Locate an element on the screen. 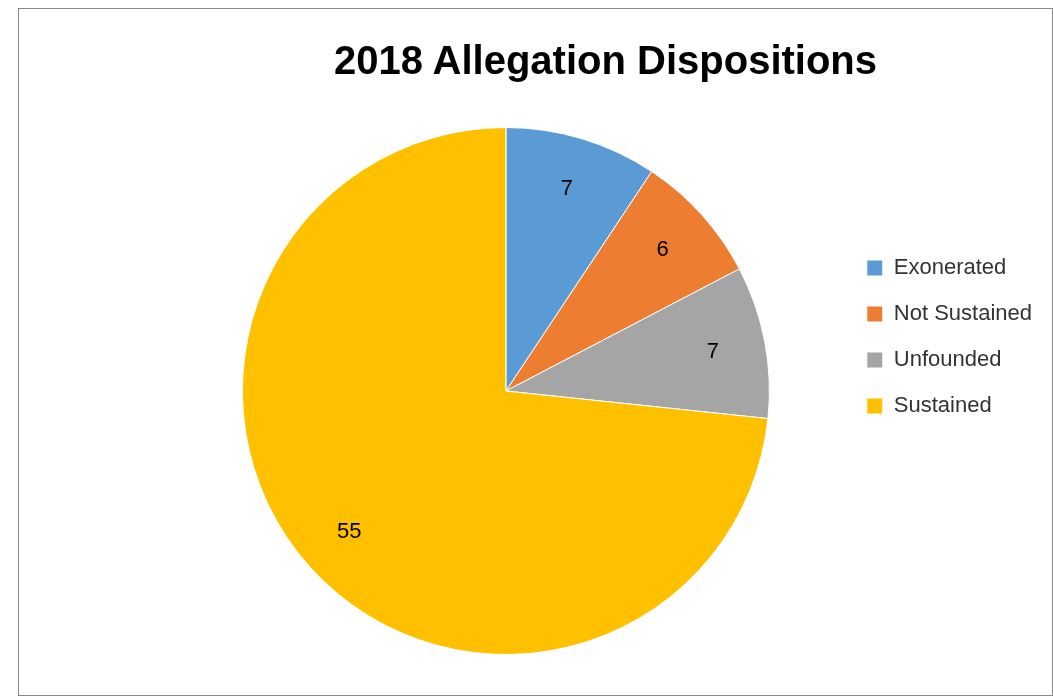 The height and width of the screenshot is (696, 1053). data-label: 6 is located at coordinates (662, 249).